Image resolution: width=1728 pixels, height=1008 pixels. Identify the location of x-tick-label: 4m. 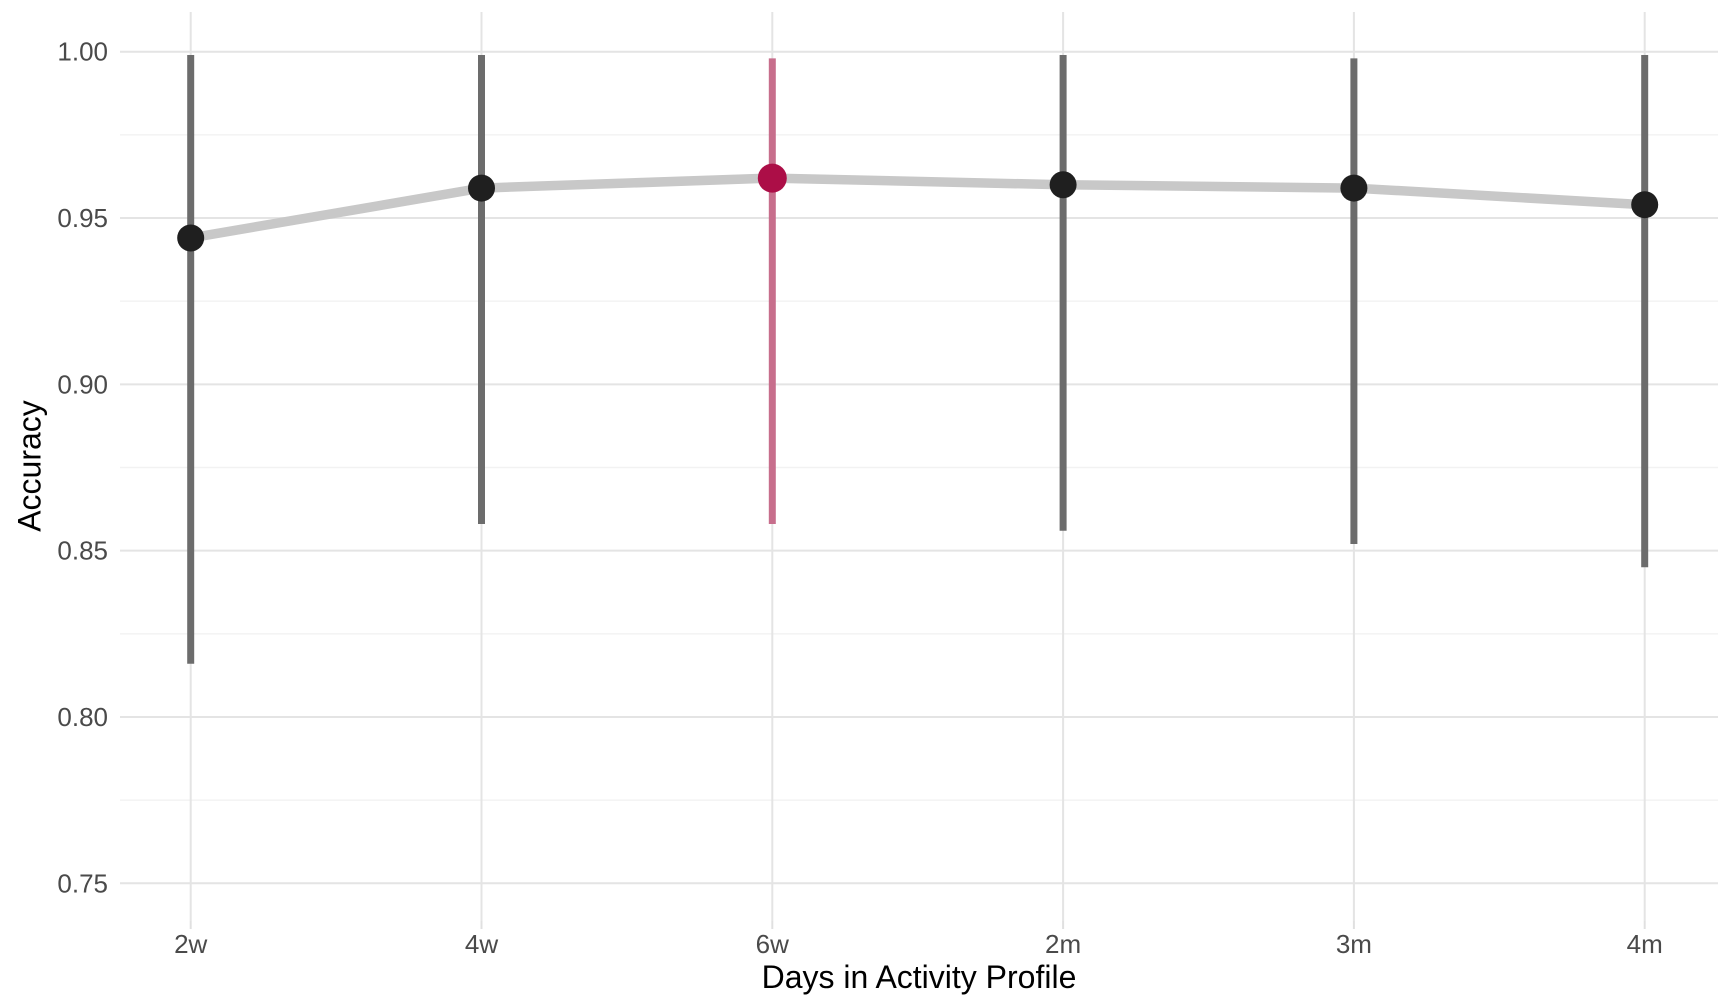
(1645, 944).